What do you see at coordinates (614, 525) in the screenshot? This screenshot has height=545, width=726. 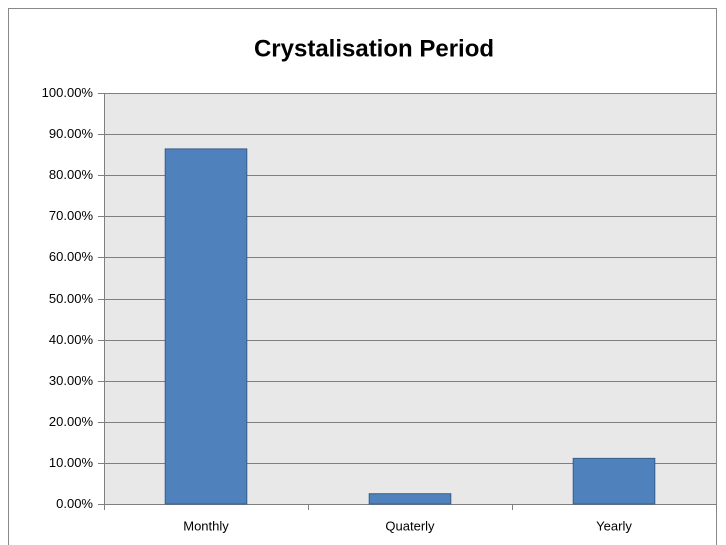 I see `x-tick-label: Yearly` at bounding box center [614, 525].